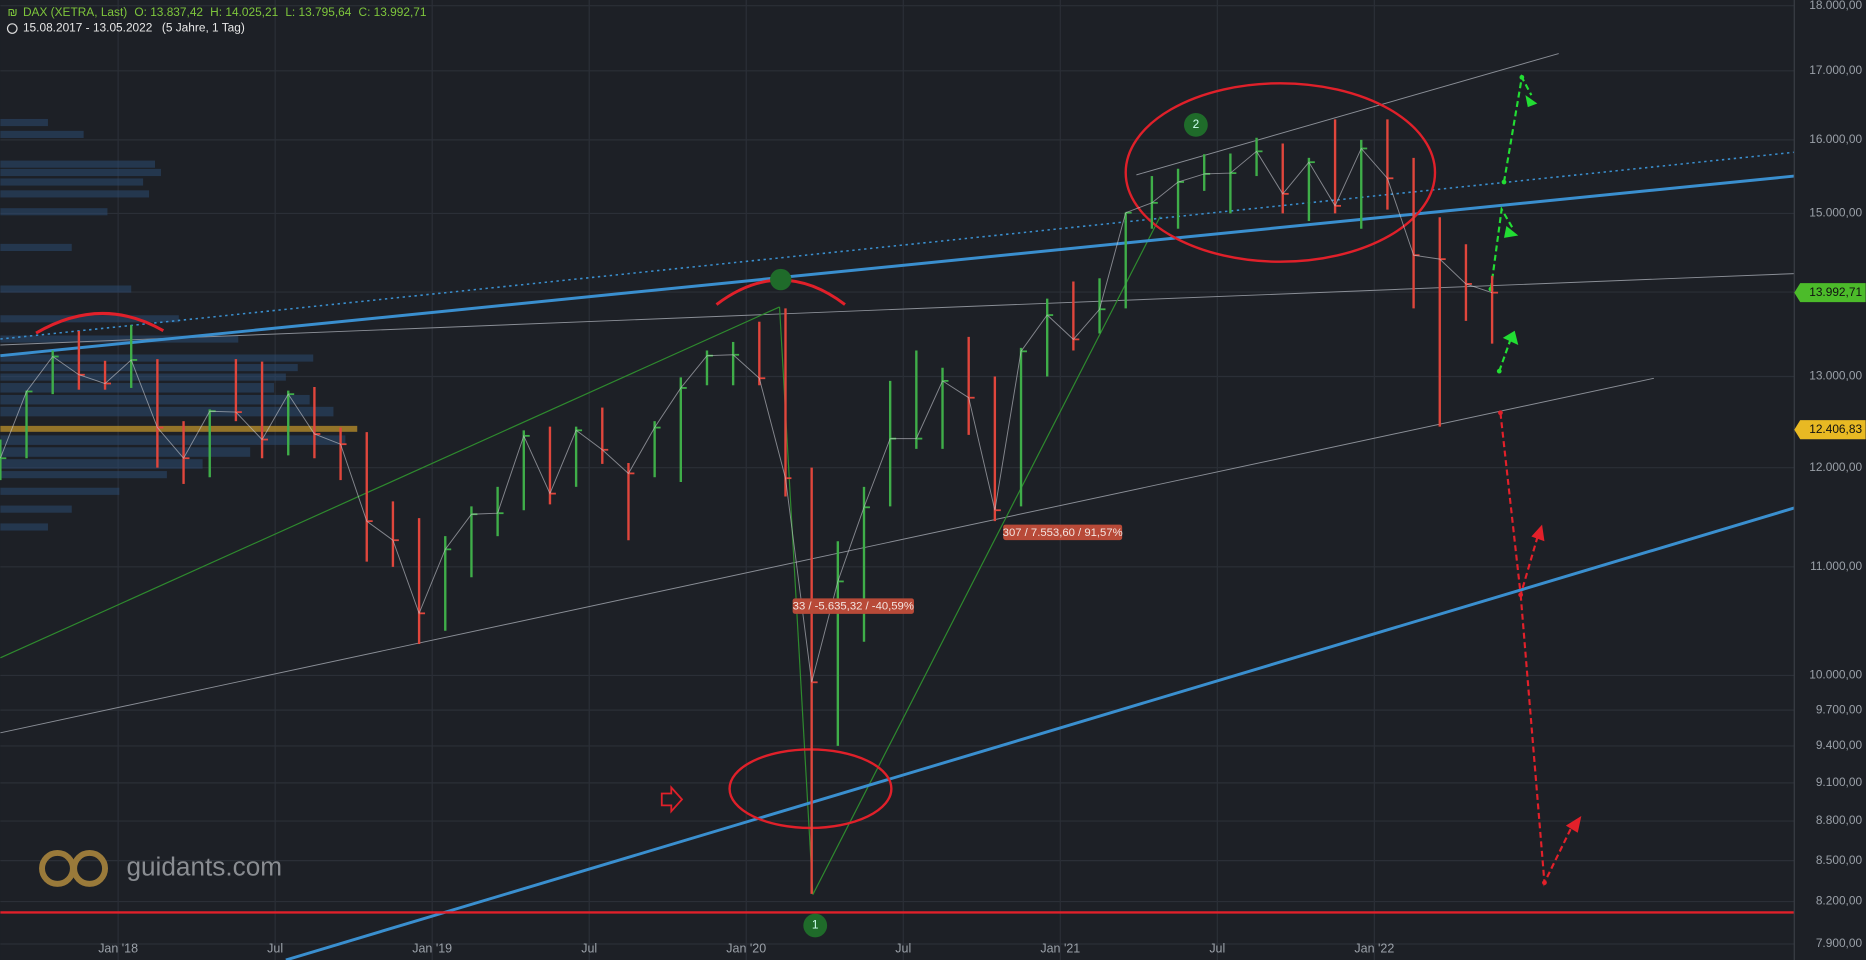 This screenshot has height=960, width=1866. I want to click on quote: C: 13.992,71, so click(393, 12).